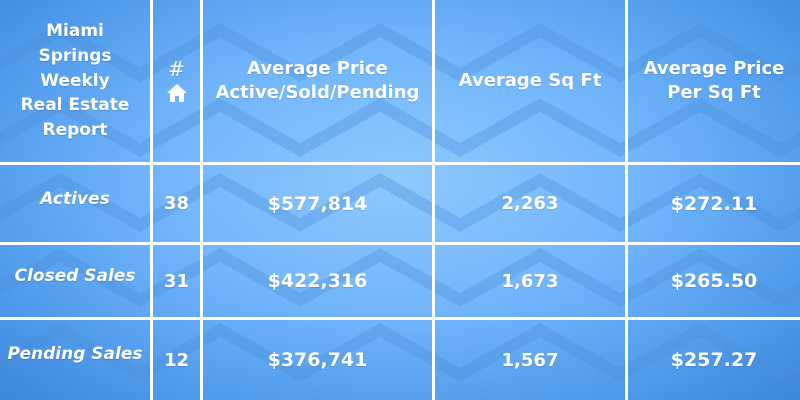 Image resolution: width=800 pixels, height=400 pixels. What do you see at coordinates (75, 276) in the screenshot?
I see `row-label-closed-sales: Closed Sales` at bounding box center [75, 276].